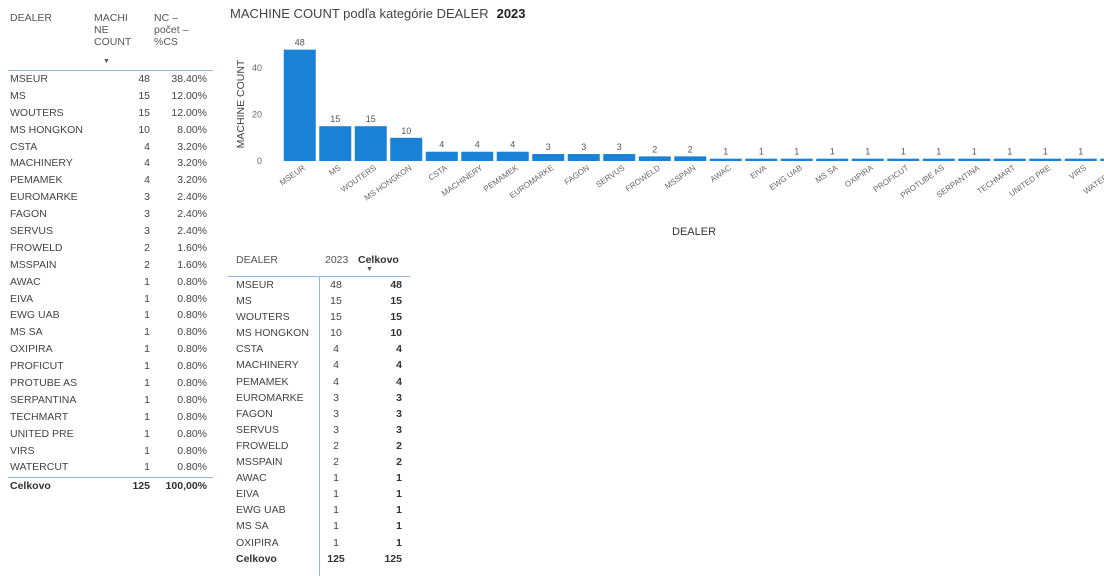 This screenshot has width=1104, height=584. Describe the element at coordinates (319, 317) in the screenshot. I see `table-row: WOUTERS 15 15` at that location.